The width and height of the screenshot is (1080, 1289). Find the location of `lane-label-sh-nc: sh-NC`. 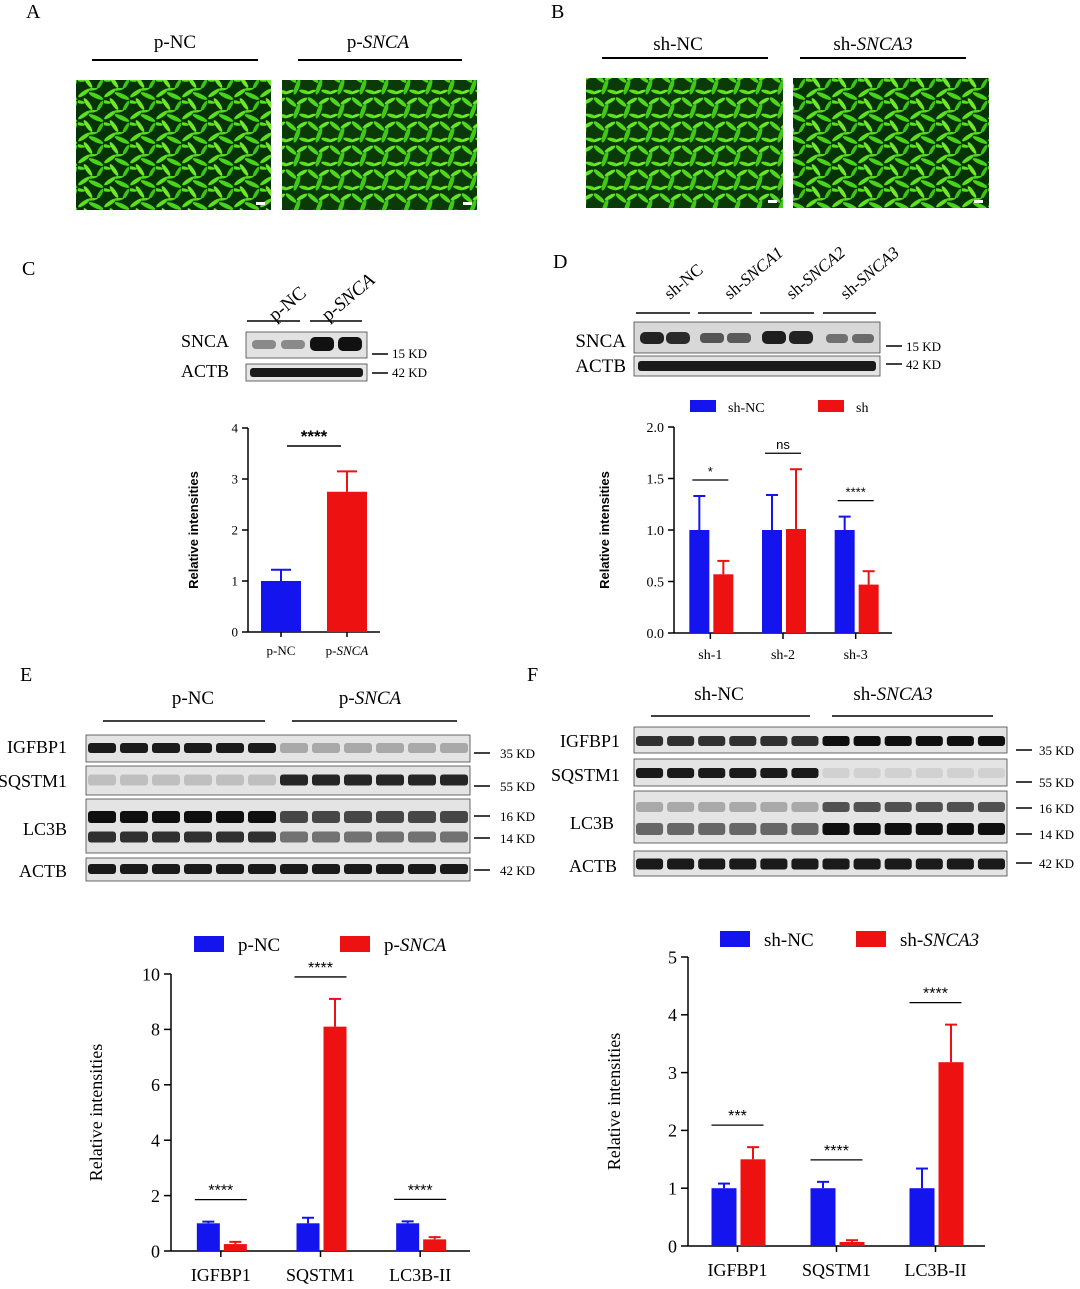

lane-label-sh-nc: sh-NC is located at coordinates (683, 281).